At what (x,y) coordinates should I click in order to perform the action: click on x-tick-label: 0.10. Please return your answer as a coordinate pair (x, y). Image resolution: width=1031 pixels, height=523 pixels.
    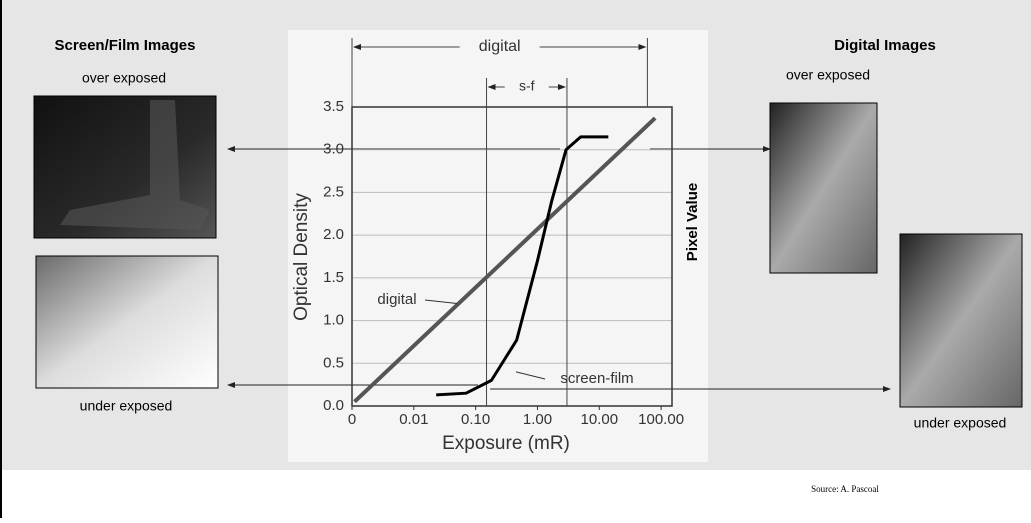
    Looking at the image, I should click on (475, 419).